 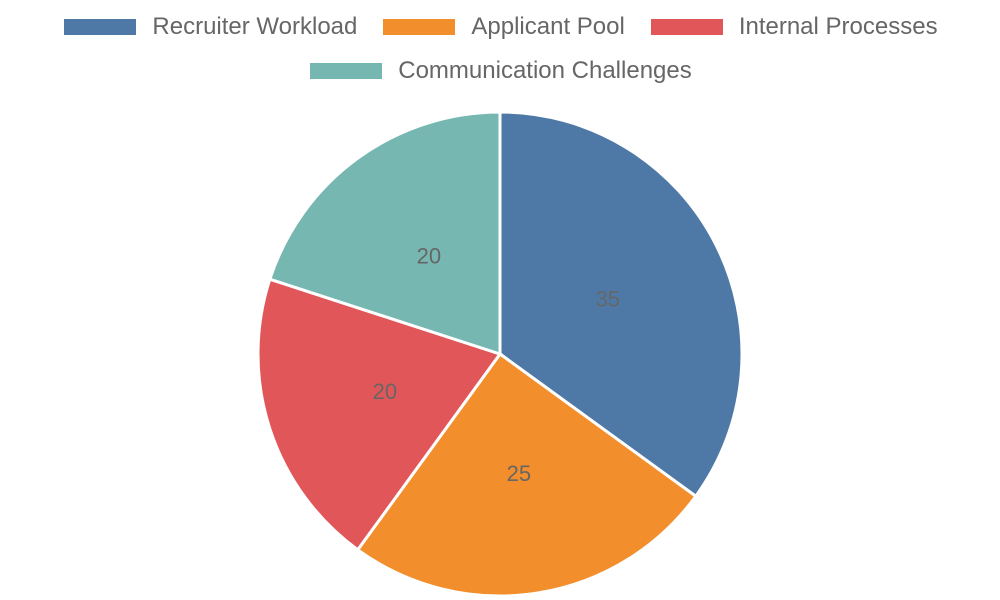 I want to click on legend-label: Internal Processes, so click(x=838, y=26).